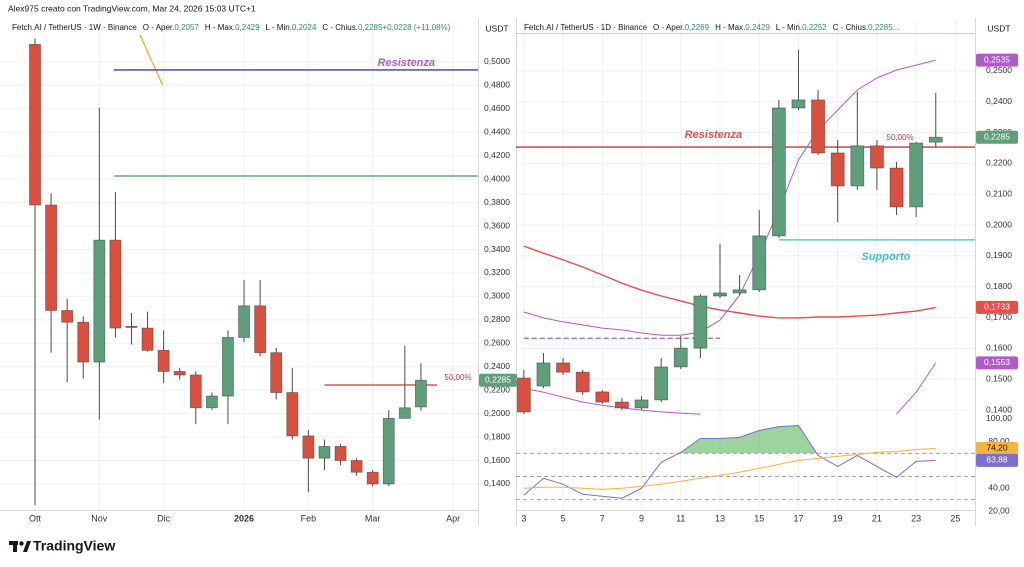  I want to click on rsi-tick-label: 100,00, so click(999, 418).